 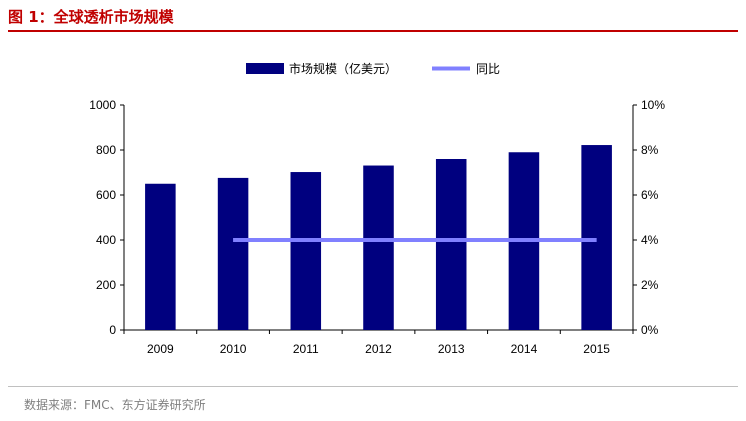 I want to click on y-right-tick-label: 0%, so click(x=650, y=330).